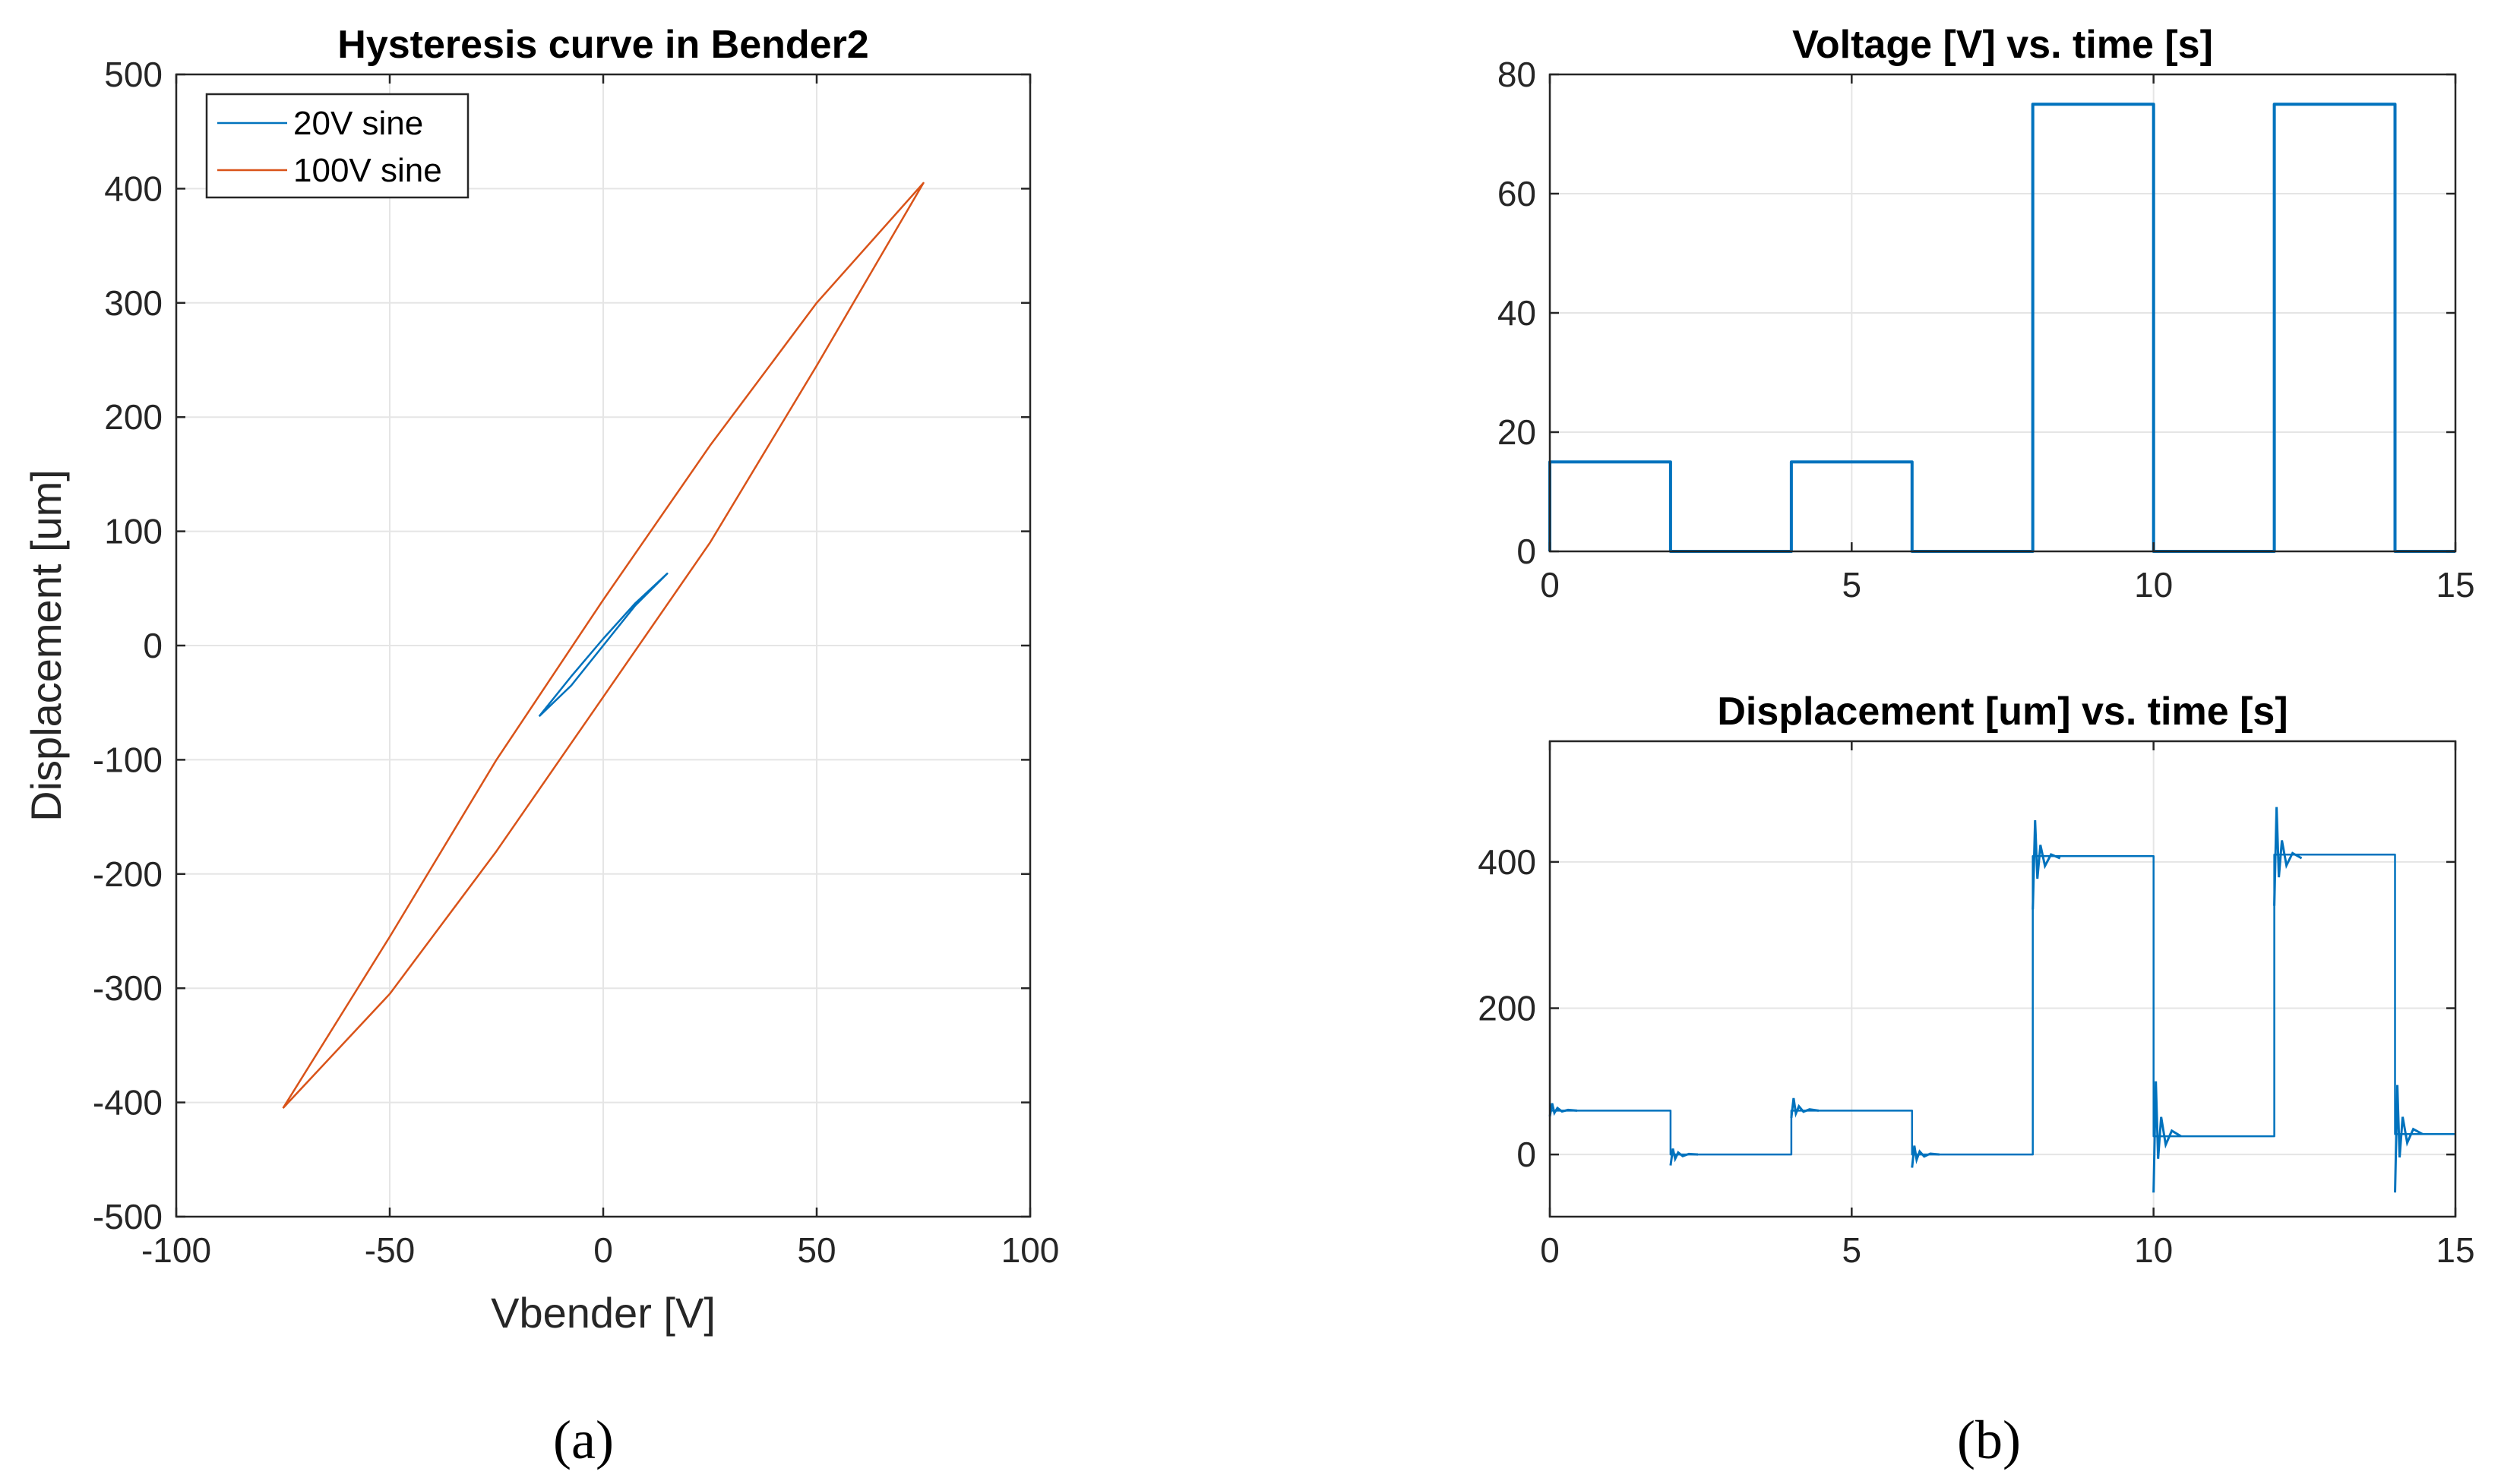 Image resolution: width=2501 pixels, height=1484 pixels. Describe the element at coordinates (1852, 585) in the screenshot. I see `voltage-xtick-label: 5` at that location.